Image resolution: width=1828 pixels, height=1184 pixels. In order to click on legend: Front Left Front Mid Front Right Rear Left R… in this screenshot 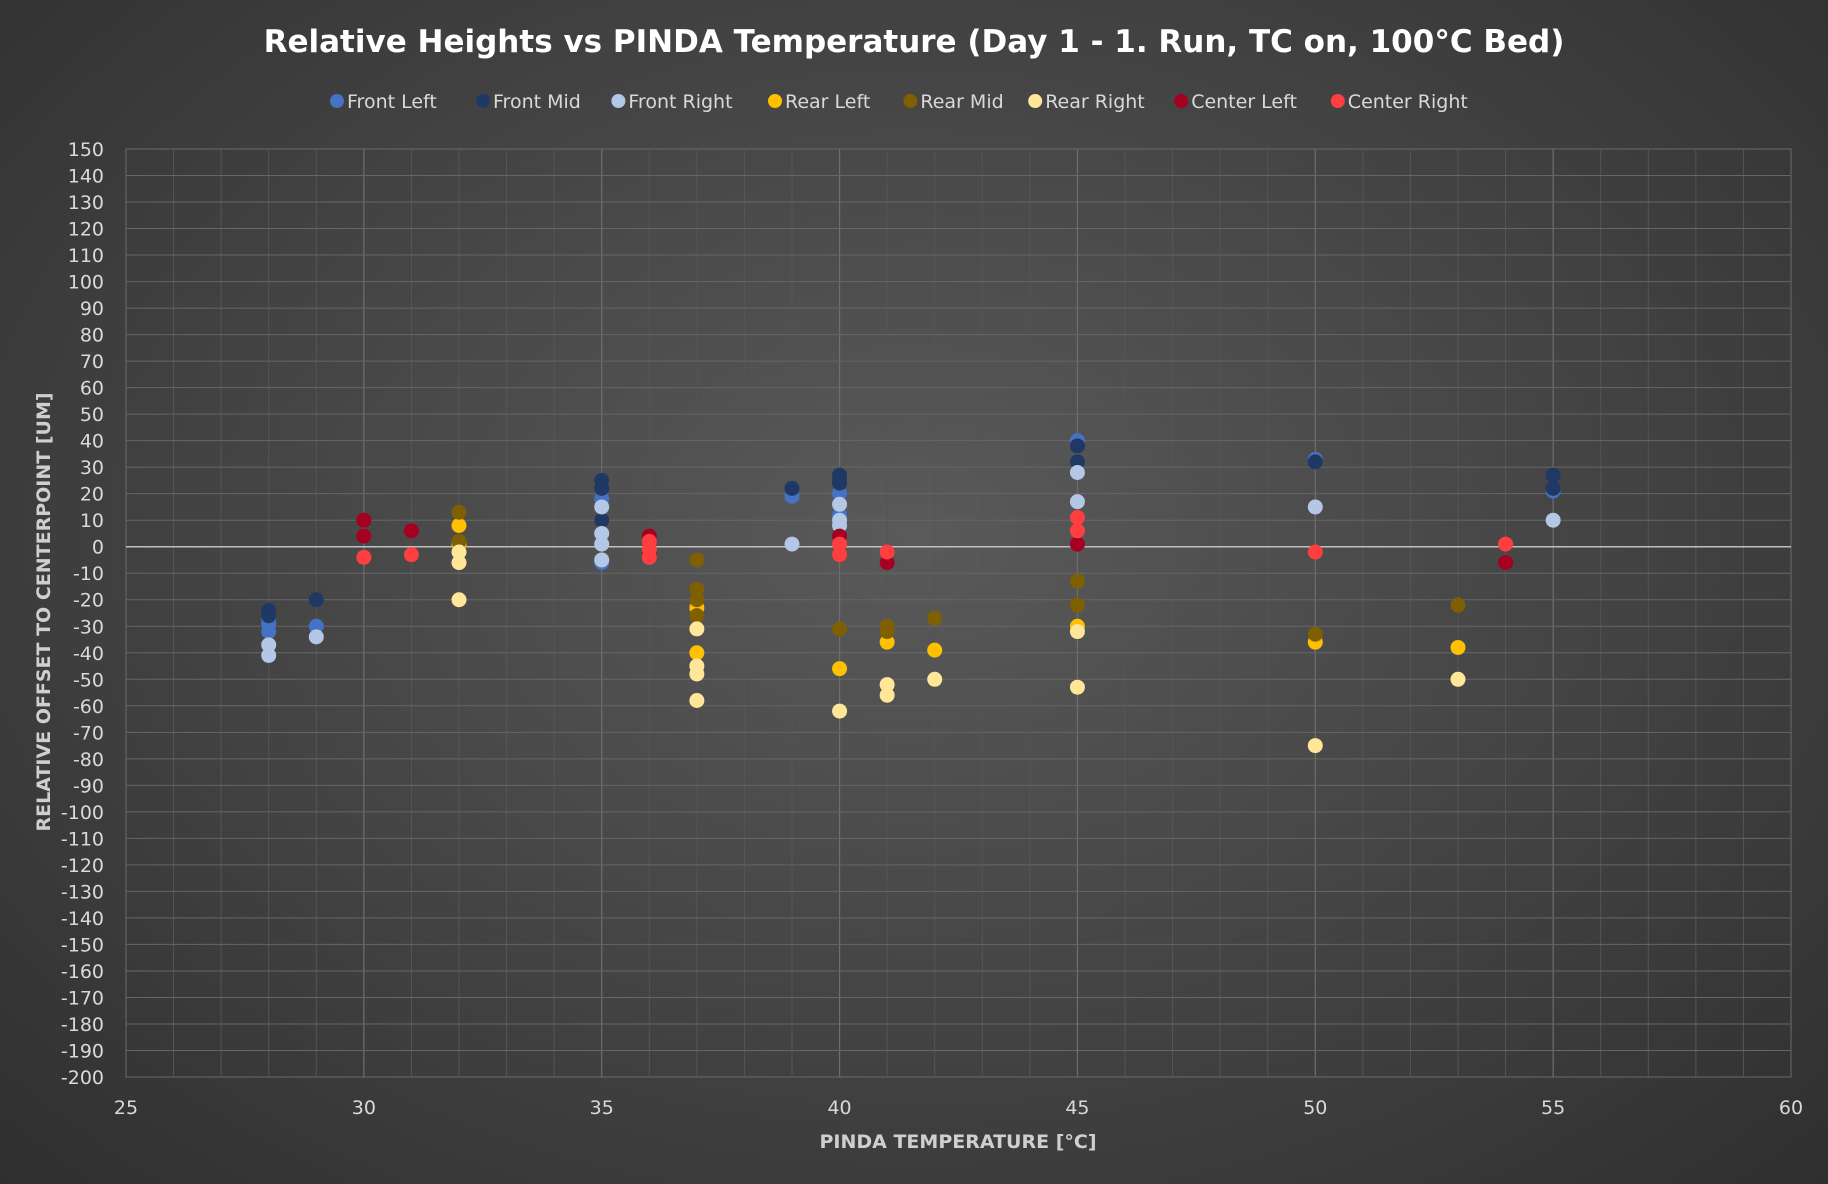, I will do `click(899, 102)`.